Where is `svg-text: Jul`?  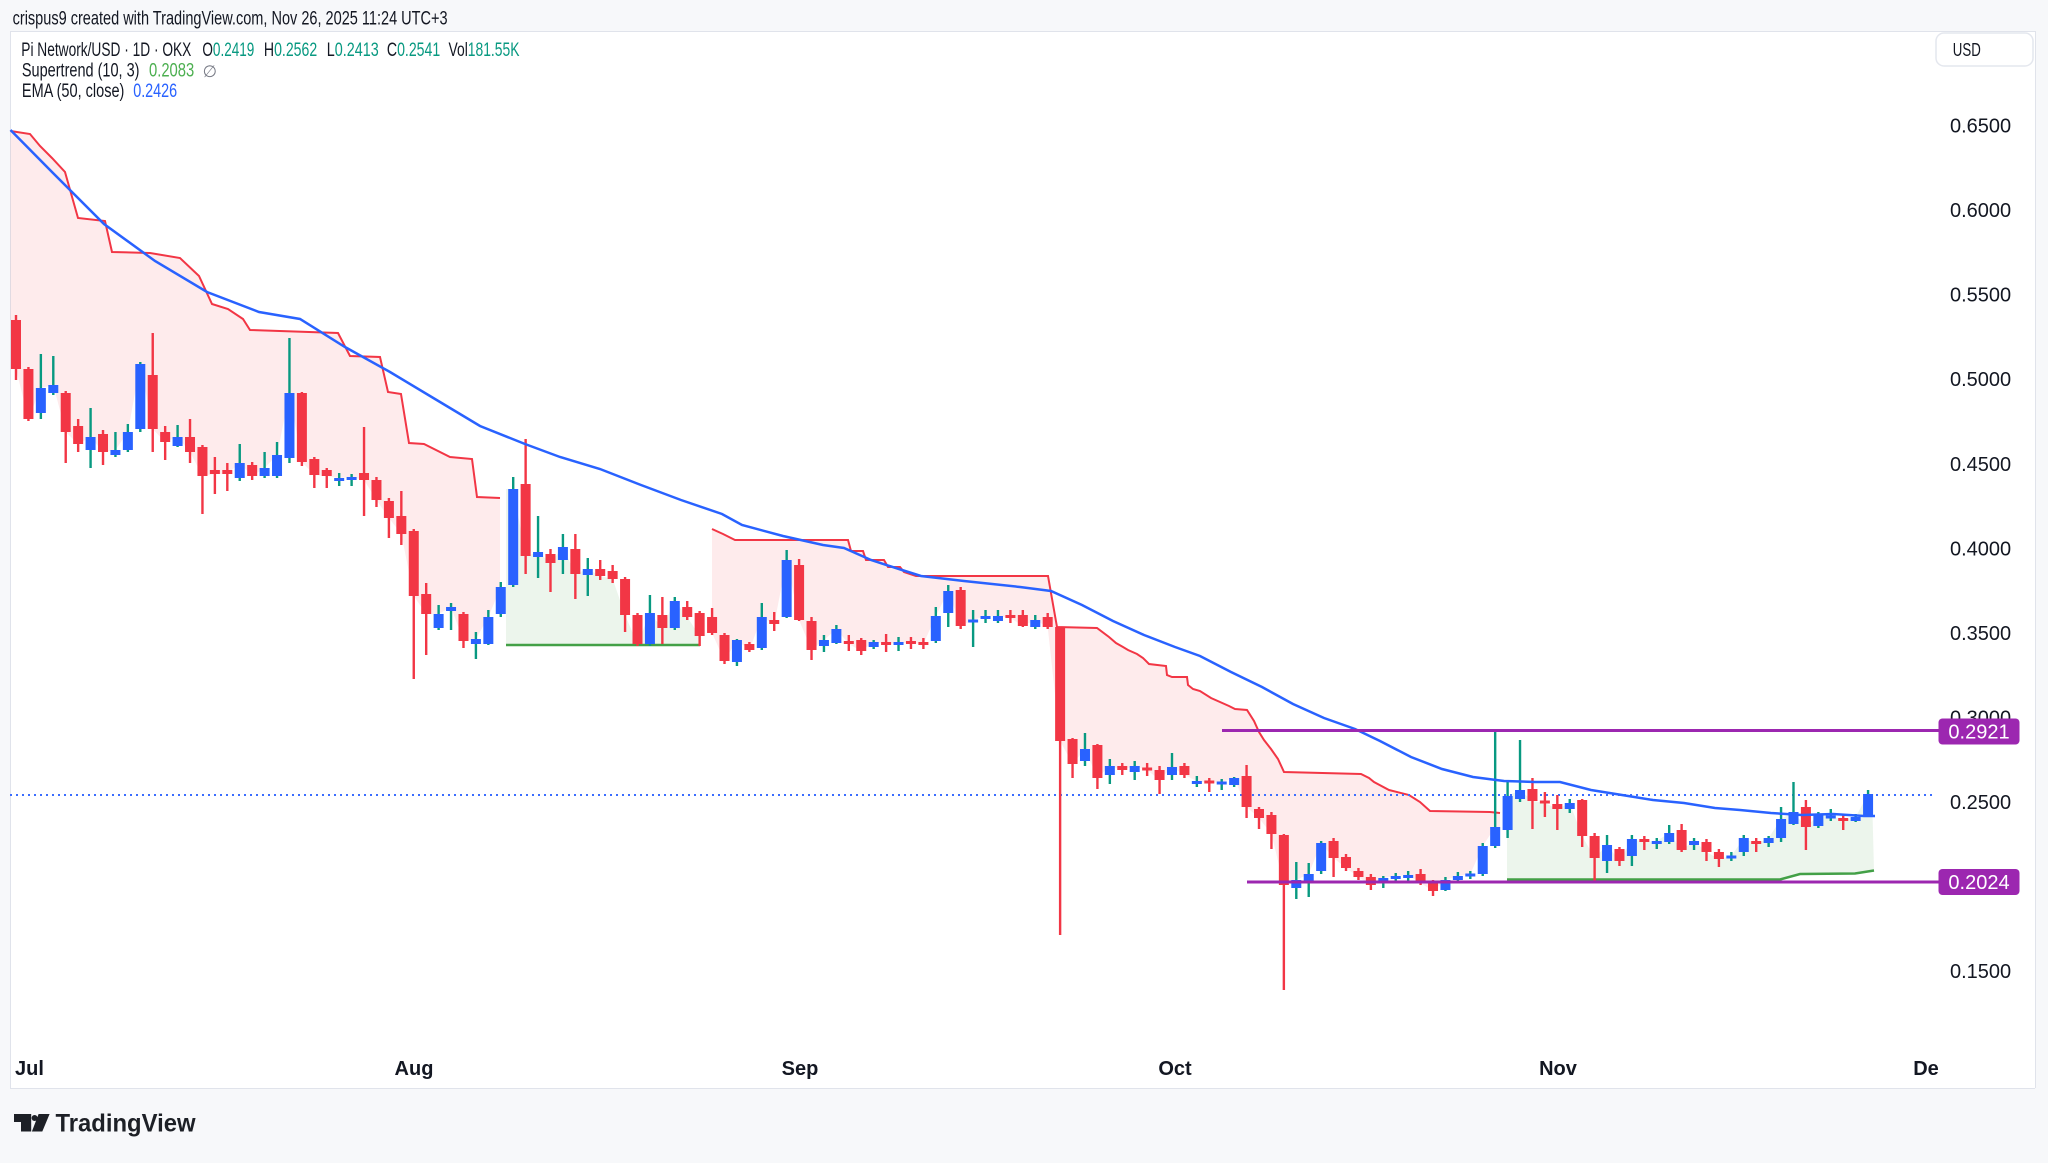
svg-text: Jul is located at coordinates (29, 1069).